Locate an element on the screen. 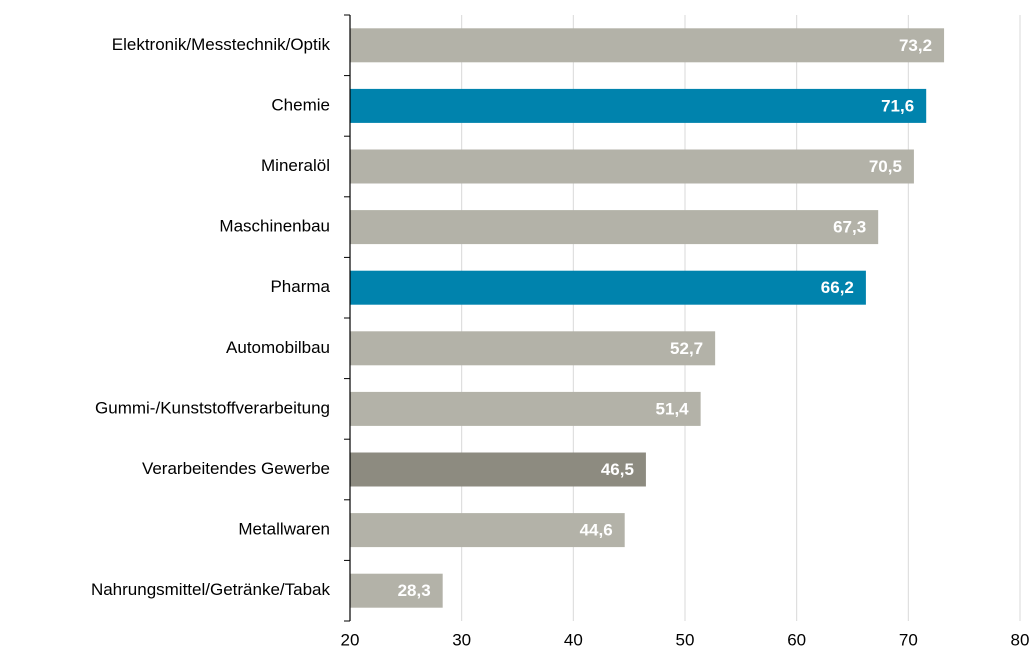  y-tick-label: Chemie is located at coordinates (300, 104).